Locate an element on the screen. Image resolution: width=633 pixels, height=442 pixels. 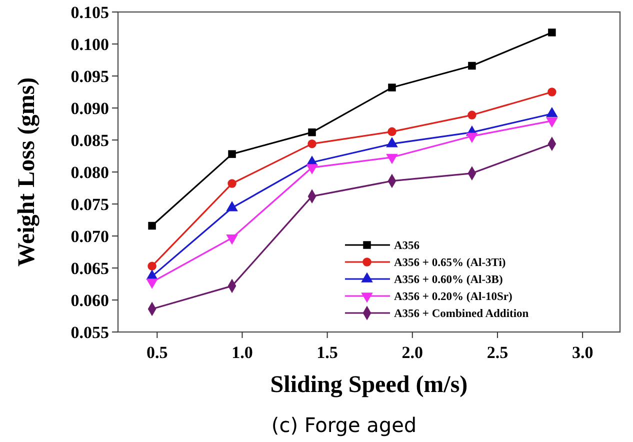
y-tick-label: 0.070 is located at coordinates (89, 236).